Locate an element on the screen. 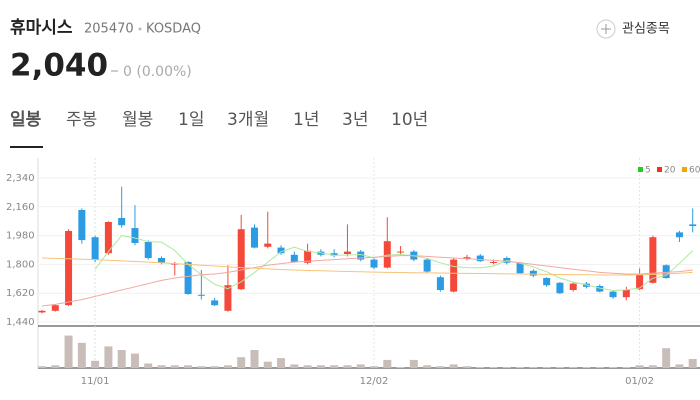 This screenshot has height=400, width=700. legend-label: 60 is located at coordinates (694, 171).